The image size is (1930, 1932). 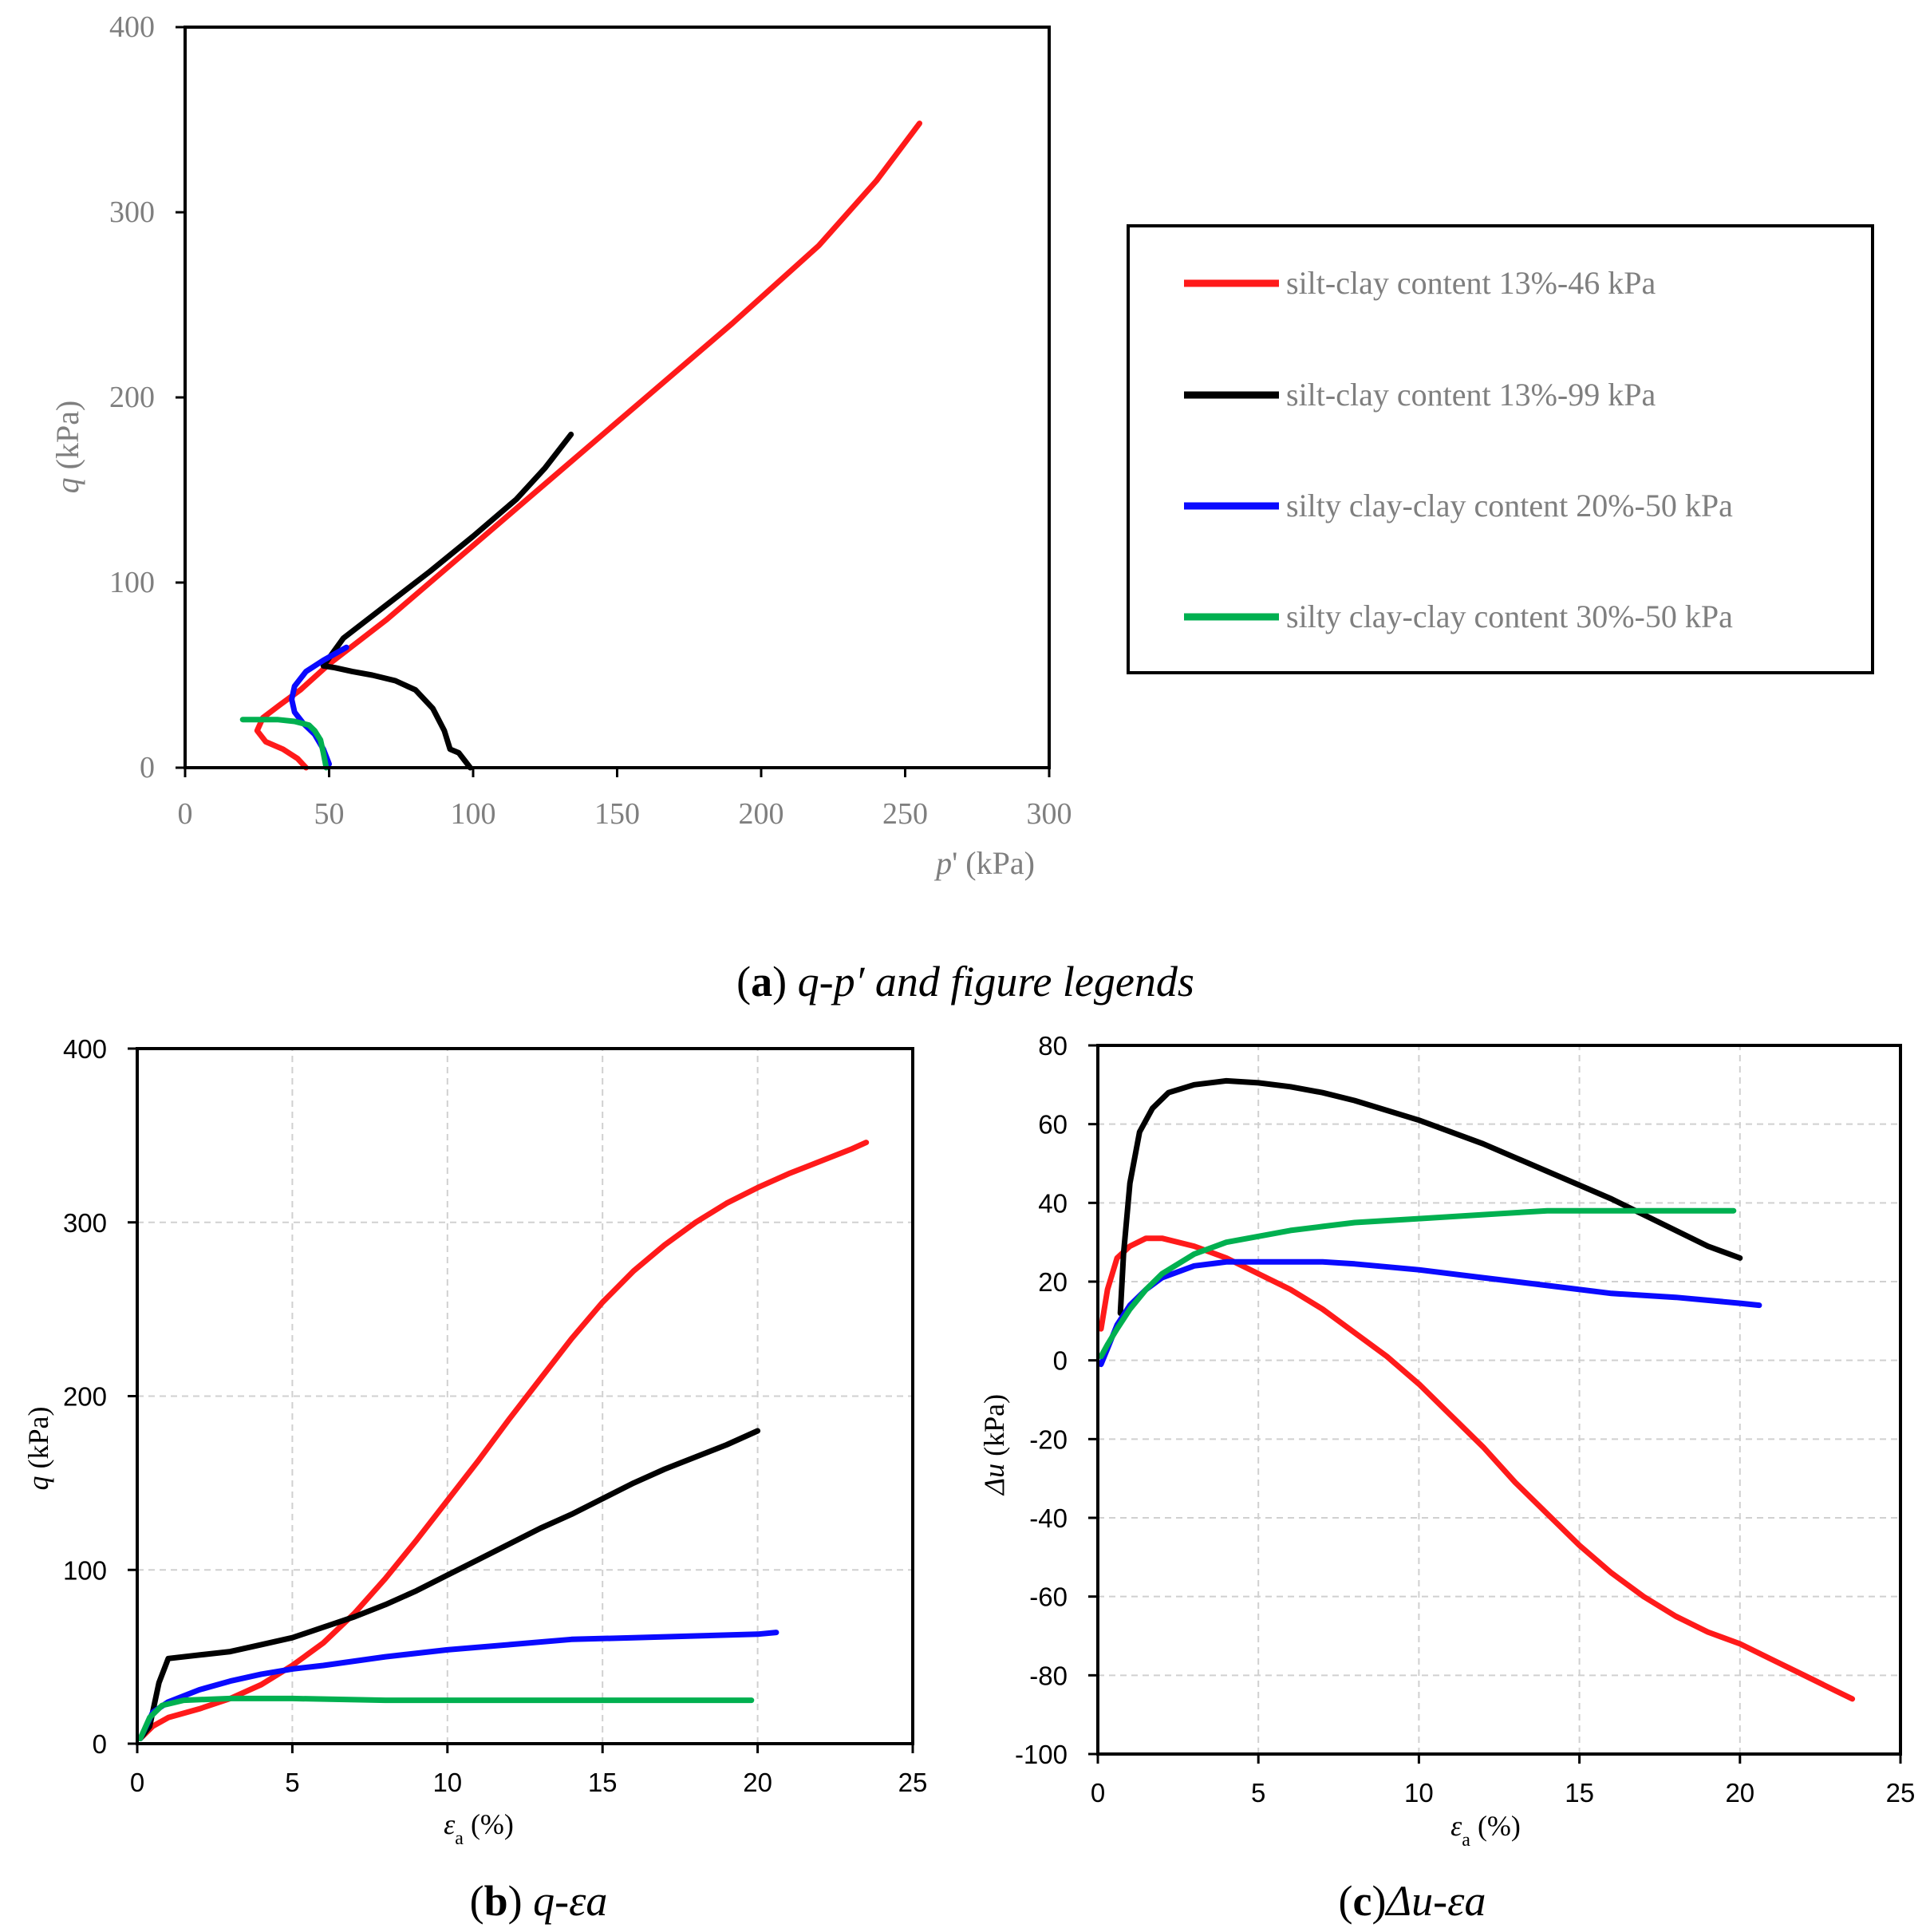 What do you see at coordinates (1486, 1830) in the screenshot?
I see `panel-c-x-axis-label: εa (%)` at bounding box center [1486, 1830].